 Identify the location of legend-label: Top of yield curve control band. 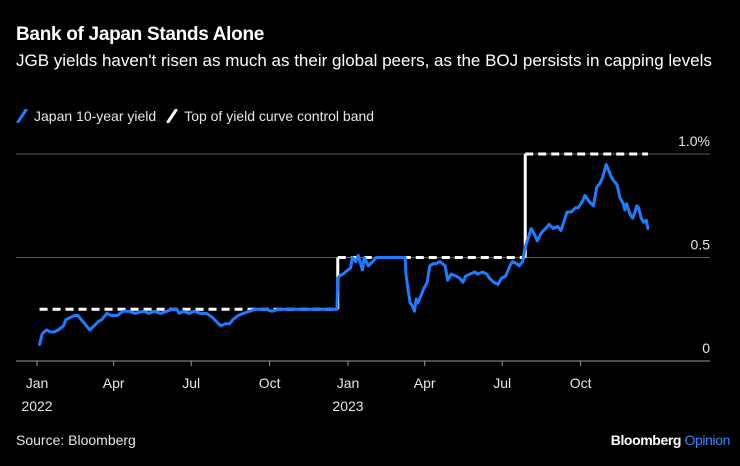
(279, 116).